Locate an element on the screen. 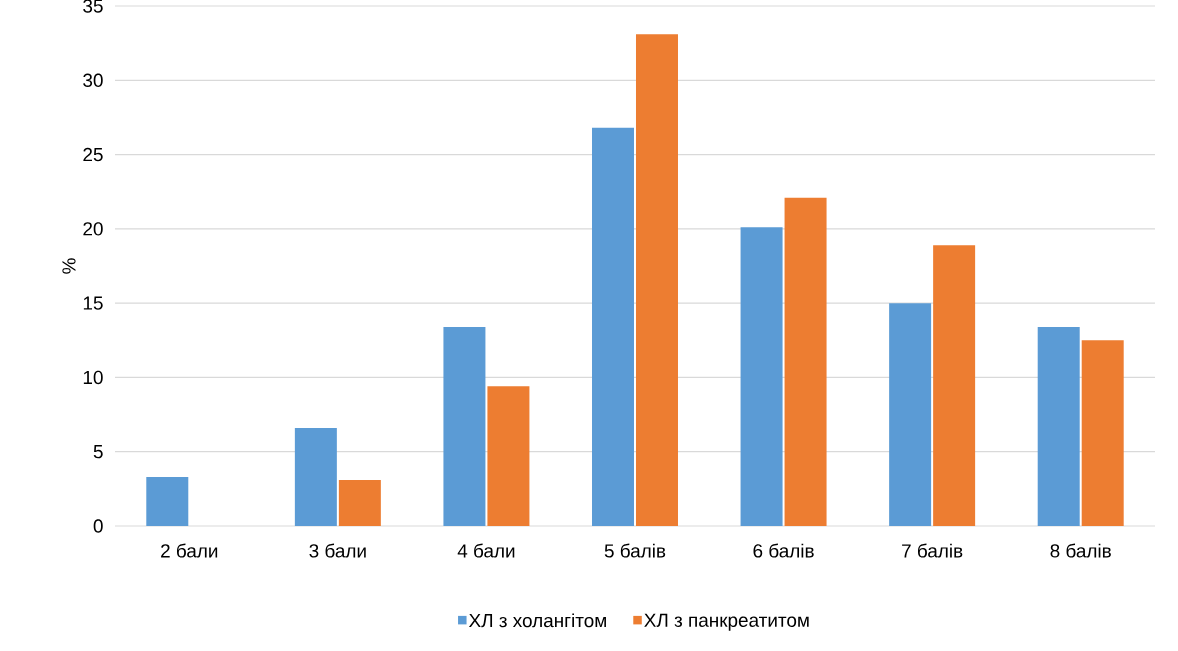 Image resolution: width=1178 pixels, height=651 pixels. y-tick-label: 10 is located at coordinates (93, 377).